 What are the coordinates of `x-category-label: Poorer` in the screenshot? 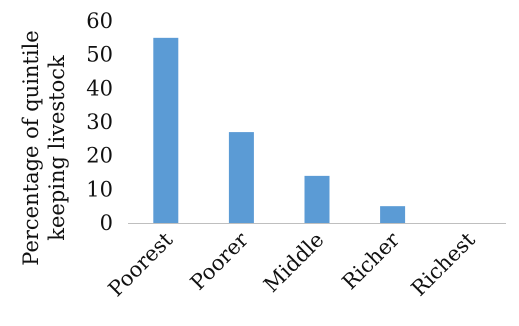 It's located at (220, 261).